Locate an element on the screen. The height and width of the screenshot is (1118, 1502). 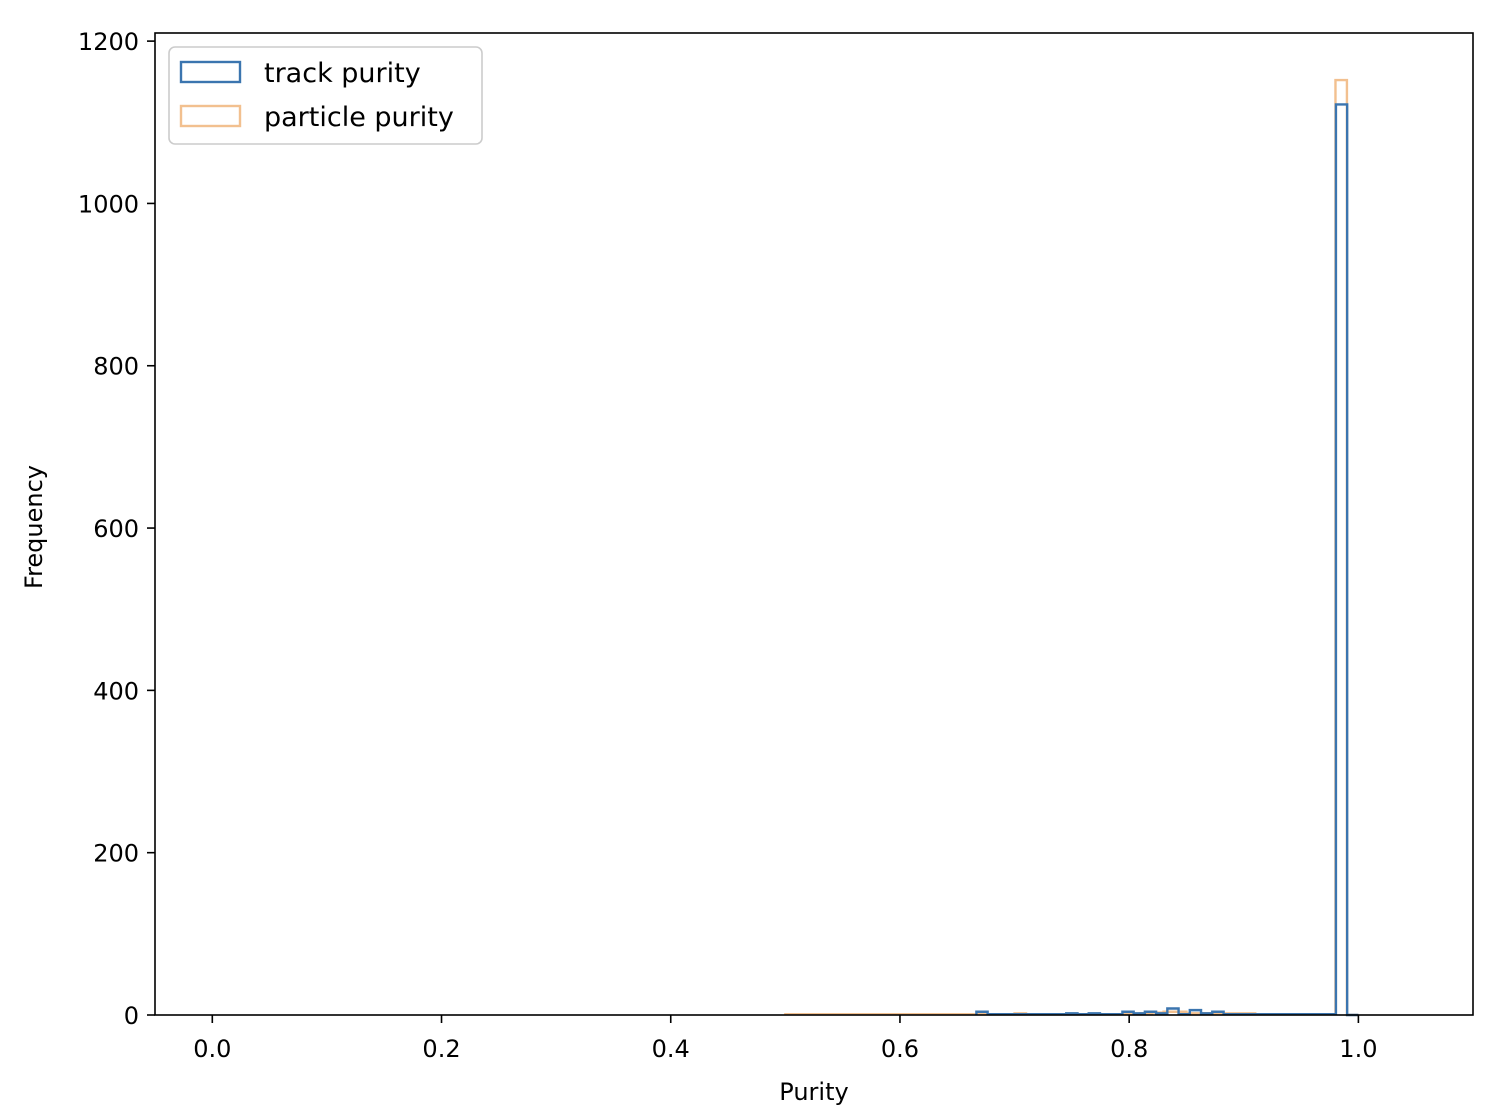
y-tick-label: 1000 is located at coordinates (108, 204).